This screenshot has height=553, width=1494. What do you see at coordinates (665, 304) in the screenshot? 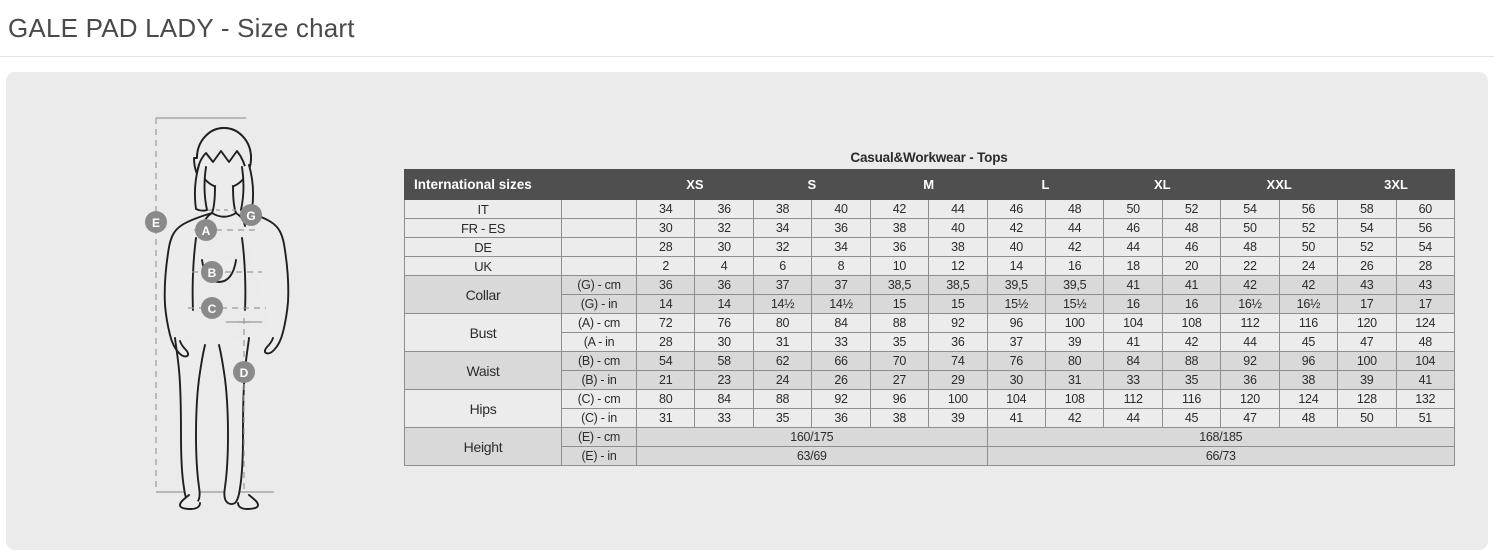
I see `cell-collar-in-0: 14` at bounding box center [665, 304].